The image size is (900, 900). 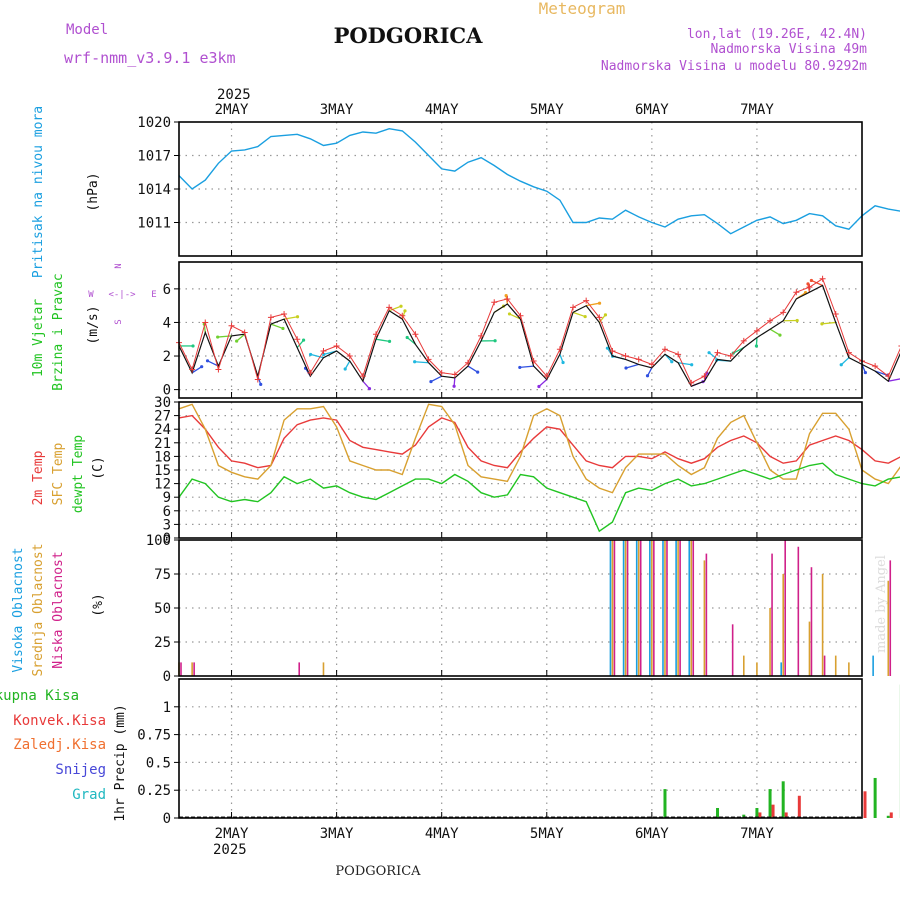 What do you see at coordinates (158, 763) in the screenshot?
I see `ytick-precip-2: 0.5` at bounding box center [158, 763].